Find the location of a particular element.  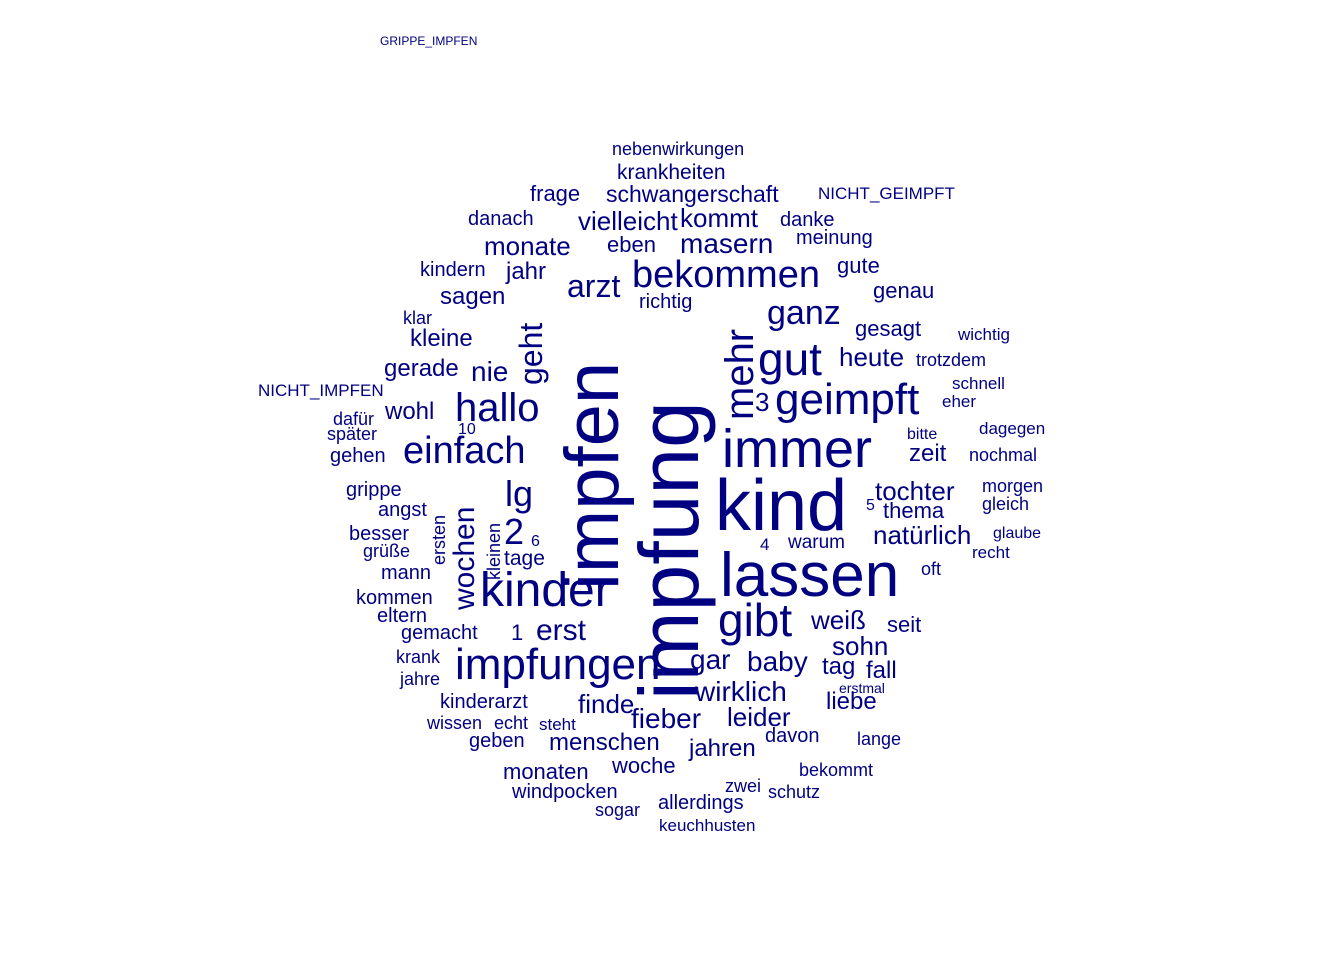

cloud-word: danke is located at coordinates (807, 220).